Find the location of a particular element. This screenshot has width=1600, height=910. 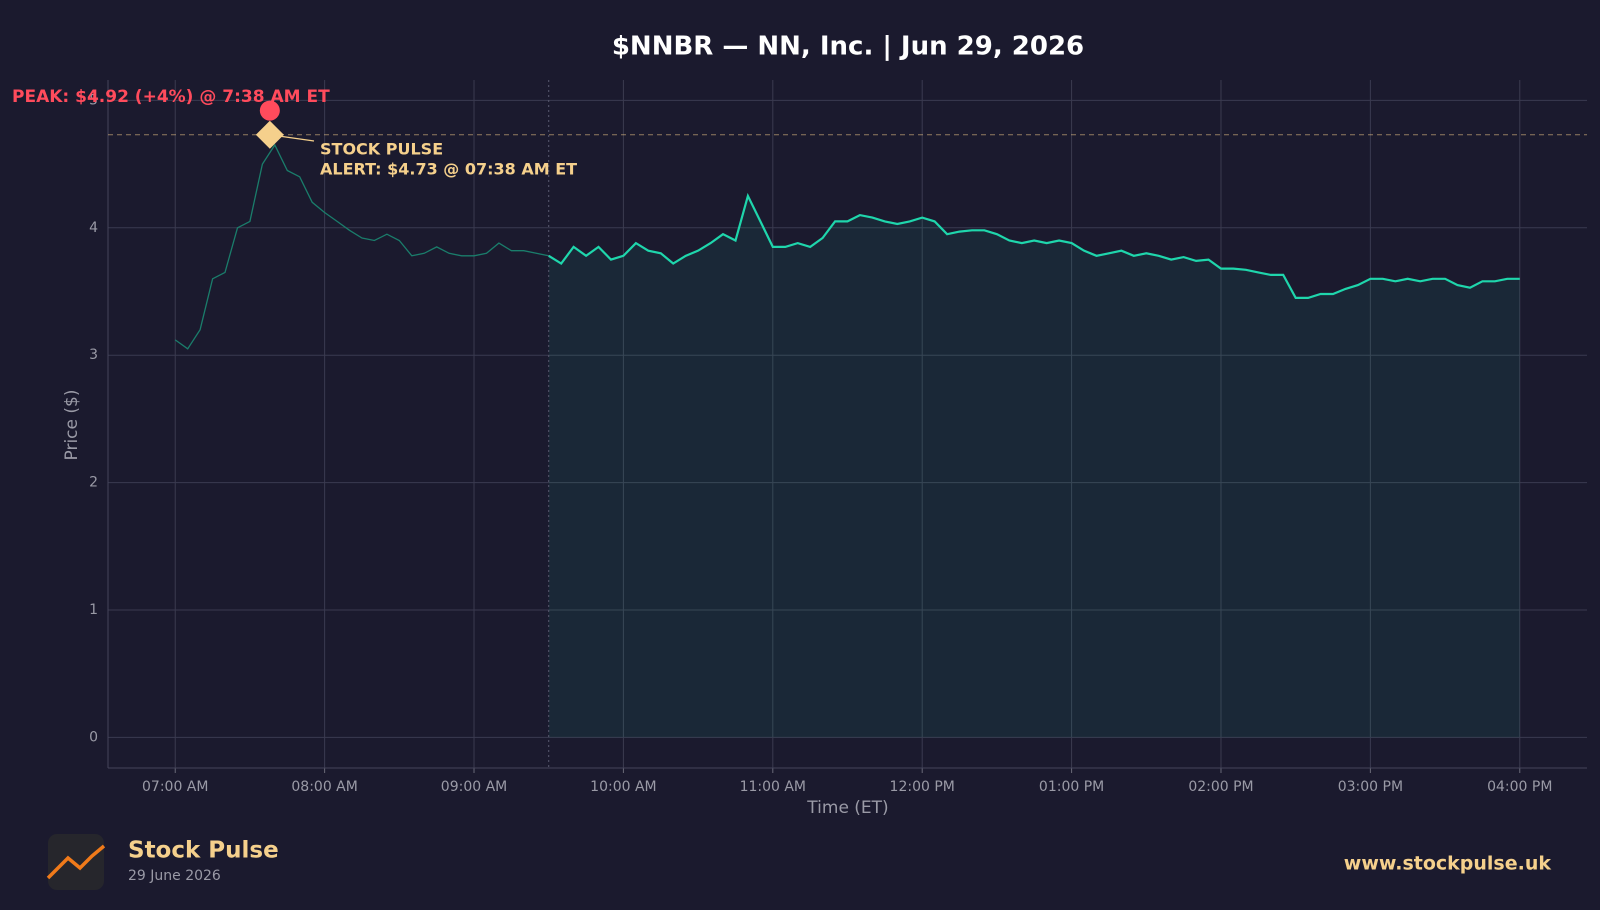

y-tick-label: 5 is located at coordinates (93, 100).